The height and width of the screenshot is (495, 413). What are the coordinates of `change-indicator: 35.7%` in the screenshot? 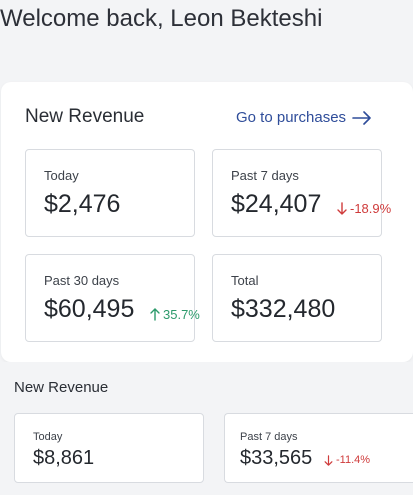 It's located at (175, 314).